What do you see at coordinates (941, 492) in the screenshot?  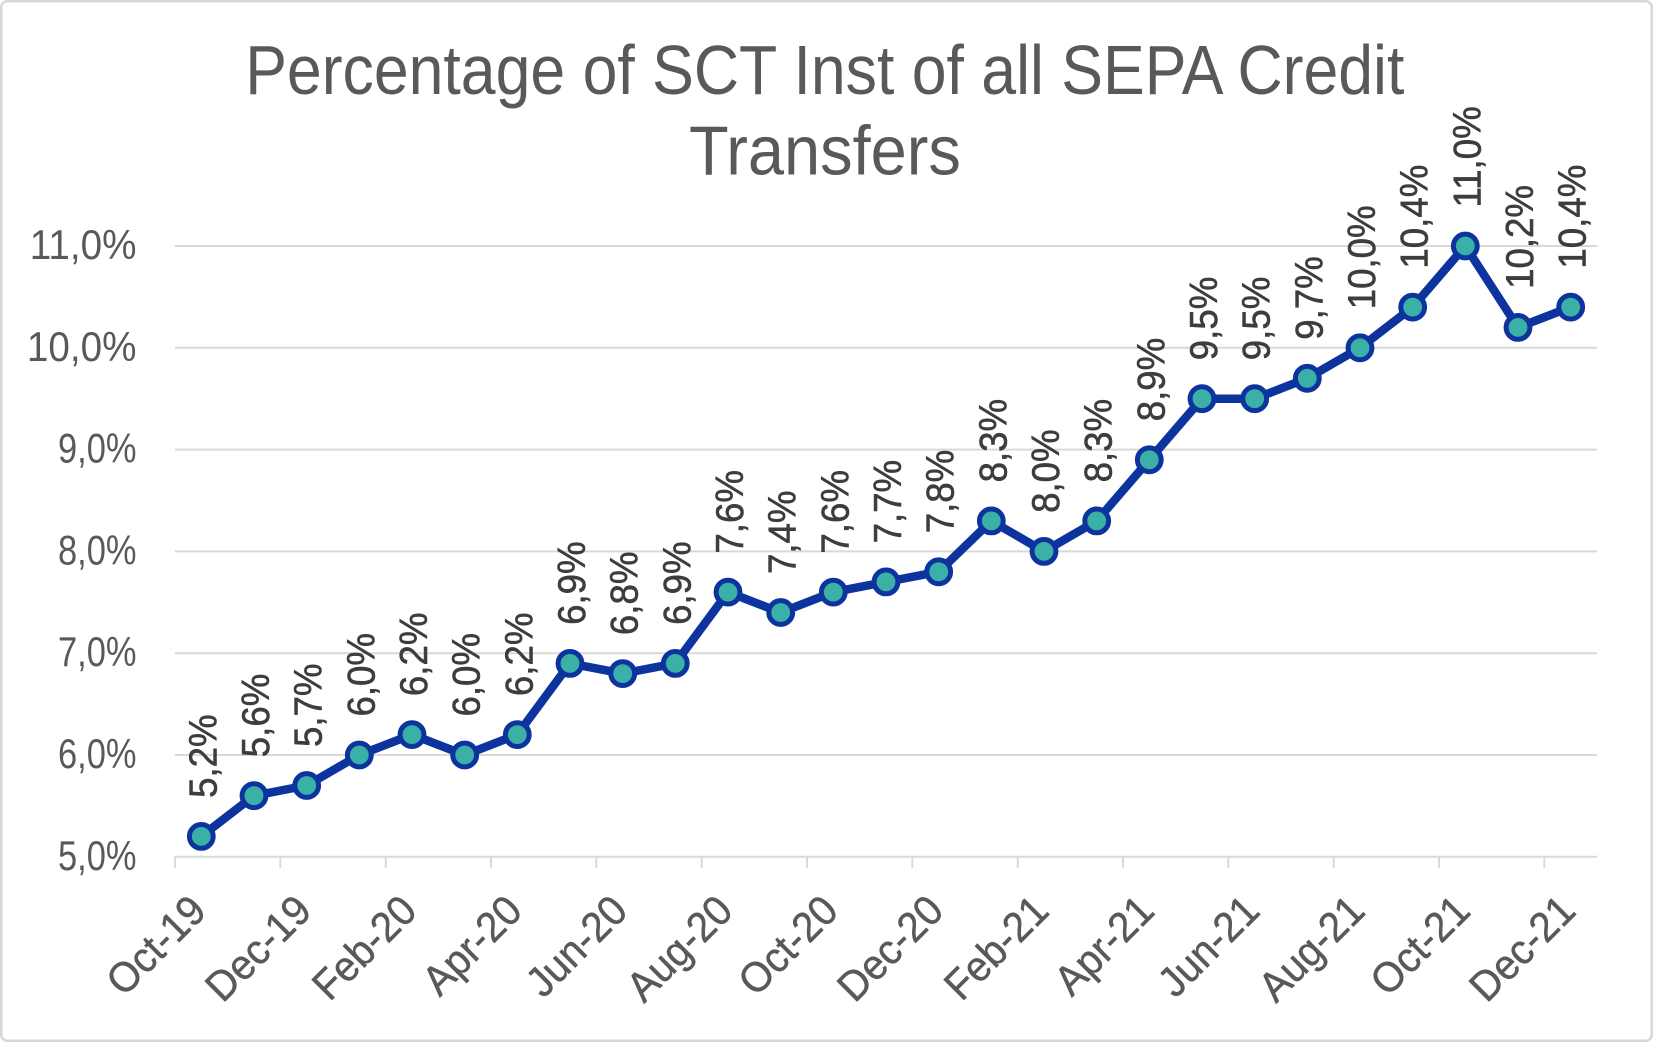 I see `svg-text: 7,8%` at bounding box center [941, 492].